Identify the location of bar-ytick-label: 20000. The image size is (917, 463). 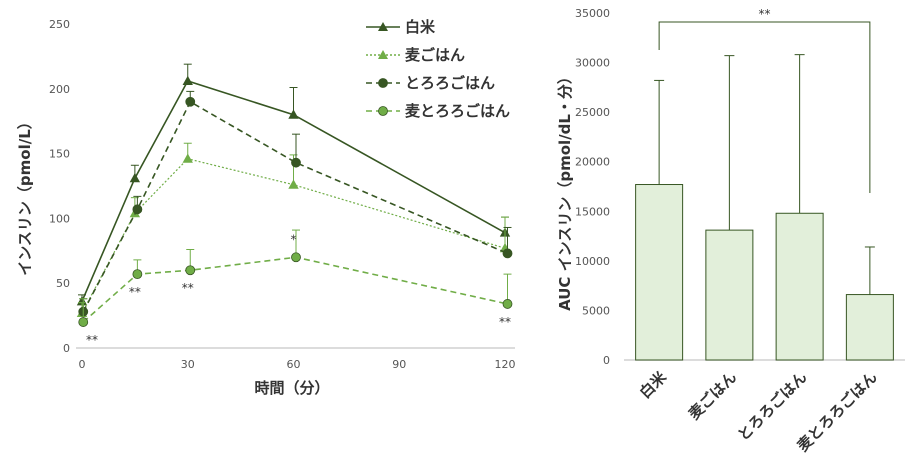
(592, 162).